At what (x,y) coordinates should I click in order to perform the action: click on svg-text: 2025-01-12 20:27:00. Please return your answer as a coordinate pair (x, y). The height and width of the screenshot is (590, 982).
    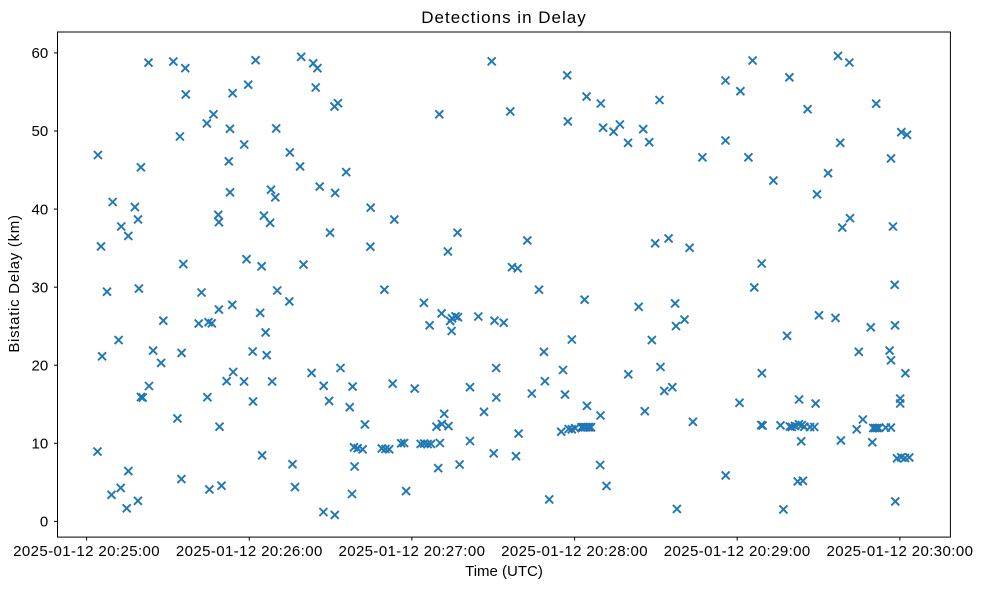
    Looking at the image, I should click on (411, 551).